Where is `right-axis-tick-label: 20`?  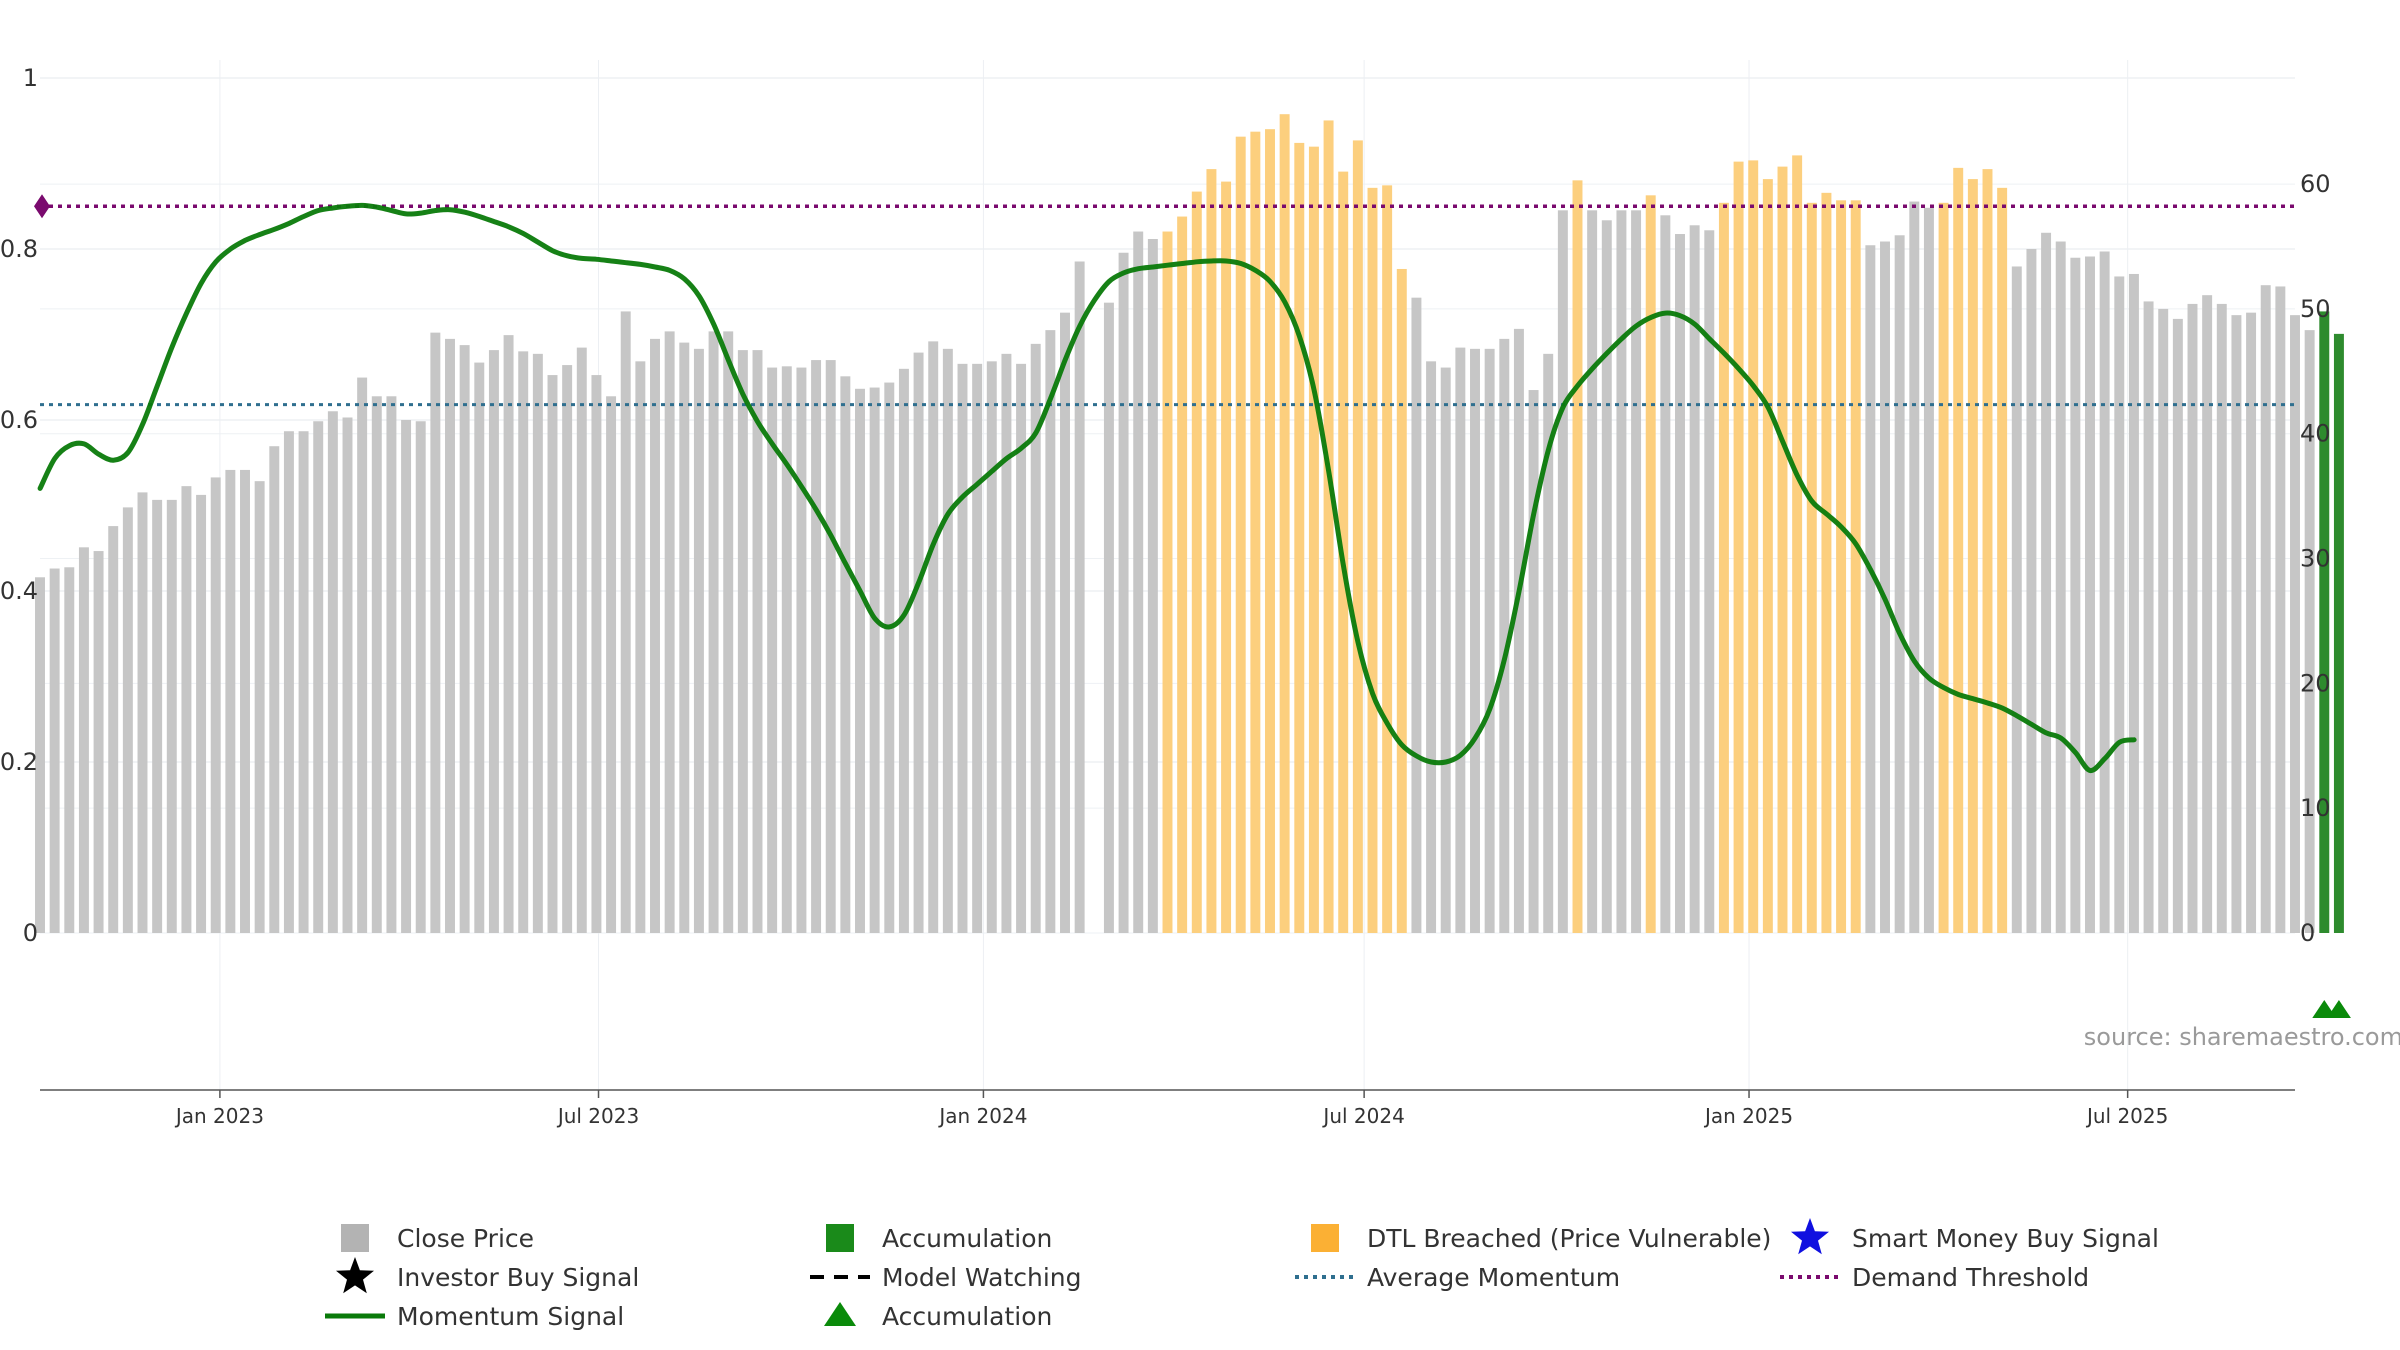
right-axis-tick-label: 20 is located at coordinates (2315, 683).